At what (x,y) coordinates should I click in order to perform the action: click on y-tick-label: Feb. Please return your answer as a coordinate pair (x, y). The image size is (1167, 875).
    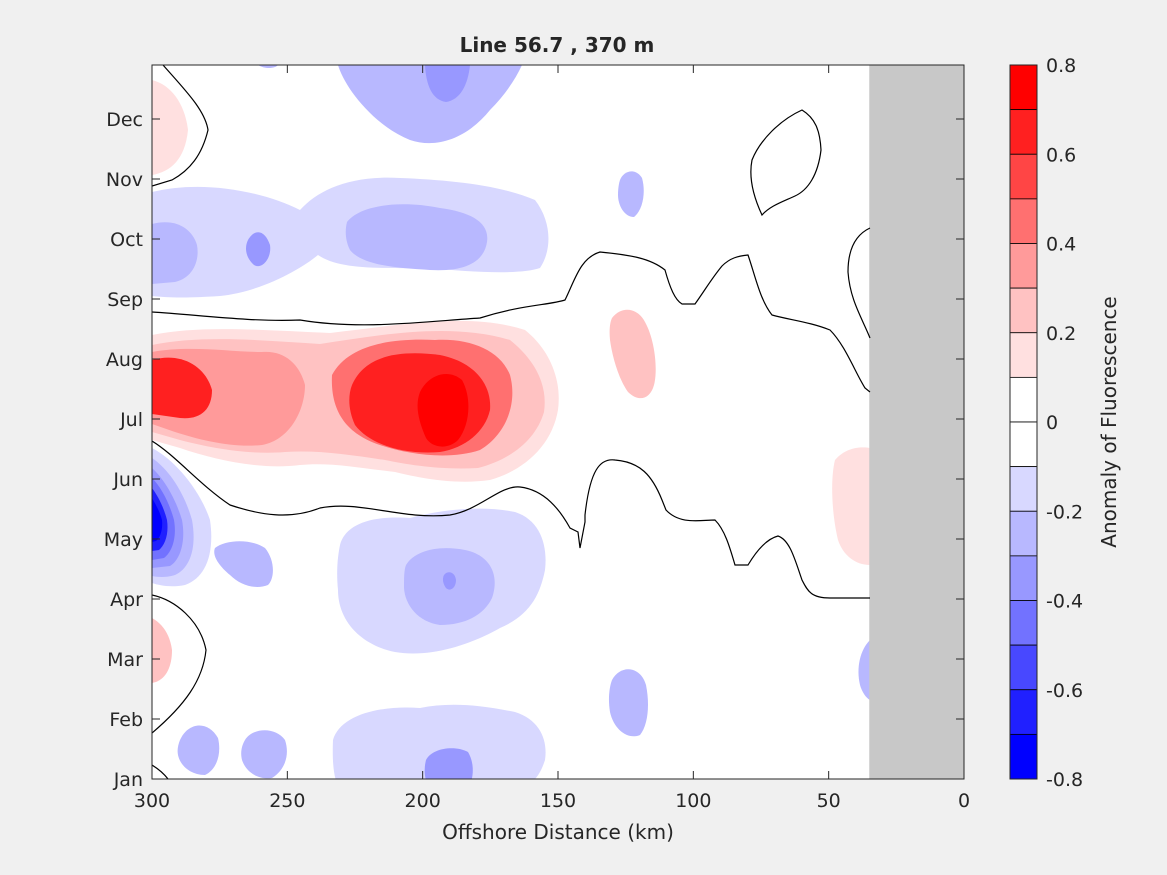
    Looking at the image, I should click on (126, 720).